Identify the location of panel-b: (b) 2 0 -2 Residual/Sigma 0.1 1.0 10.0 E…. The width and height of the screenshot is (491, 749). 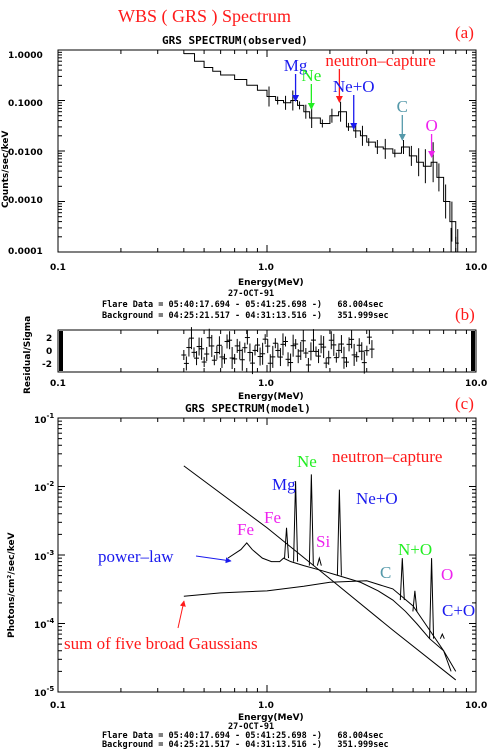
(255, 353).